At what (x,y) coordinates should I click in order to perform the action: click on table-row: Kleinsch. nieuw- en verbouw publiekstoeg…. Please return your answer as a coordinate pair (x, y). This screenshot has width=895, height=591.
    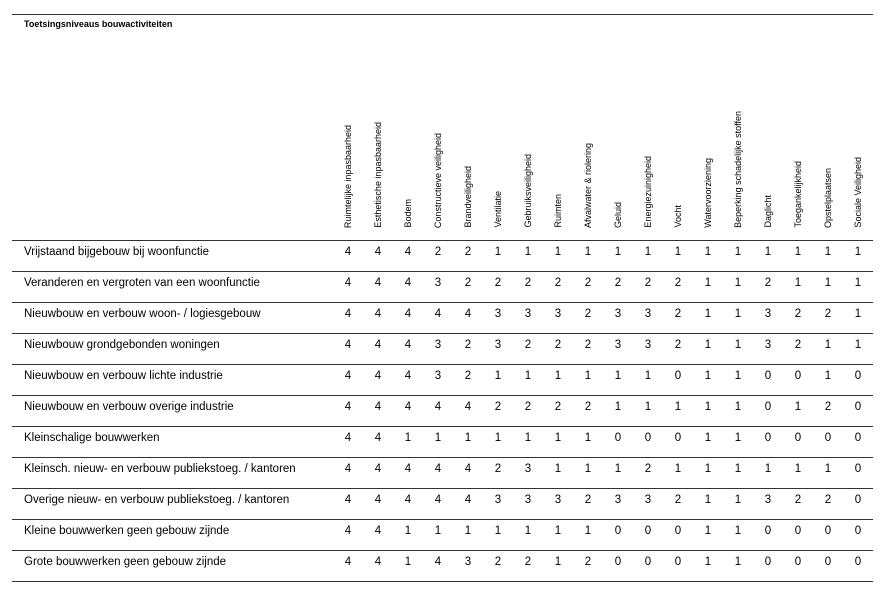
    Looking at the image, I should click on (442, 473).